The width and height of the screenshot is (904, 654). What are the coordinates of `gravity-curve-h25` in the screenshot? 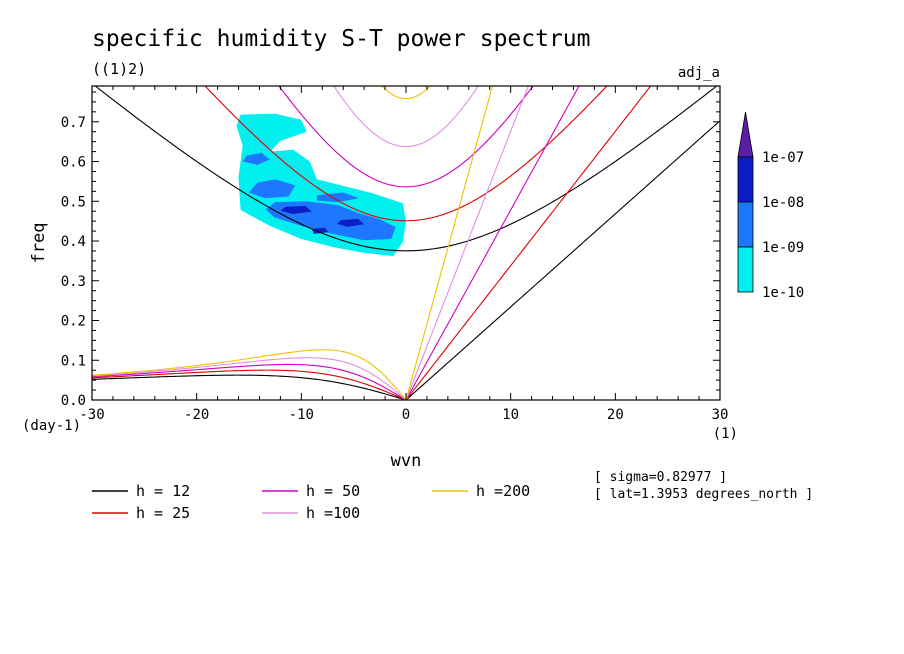 It's located at (406, 154).